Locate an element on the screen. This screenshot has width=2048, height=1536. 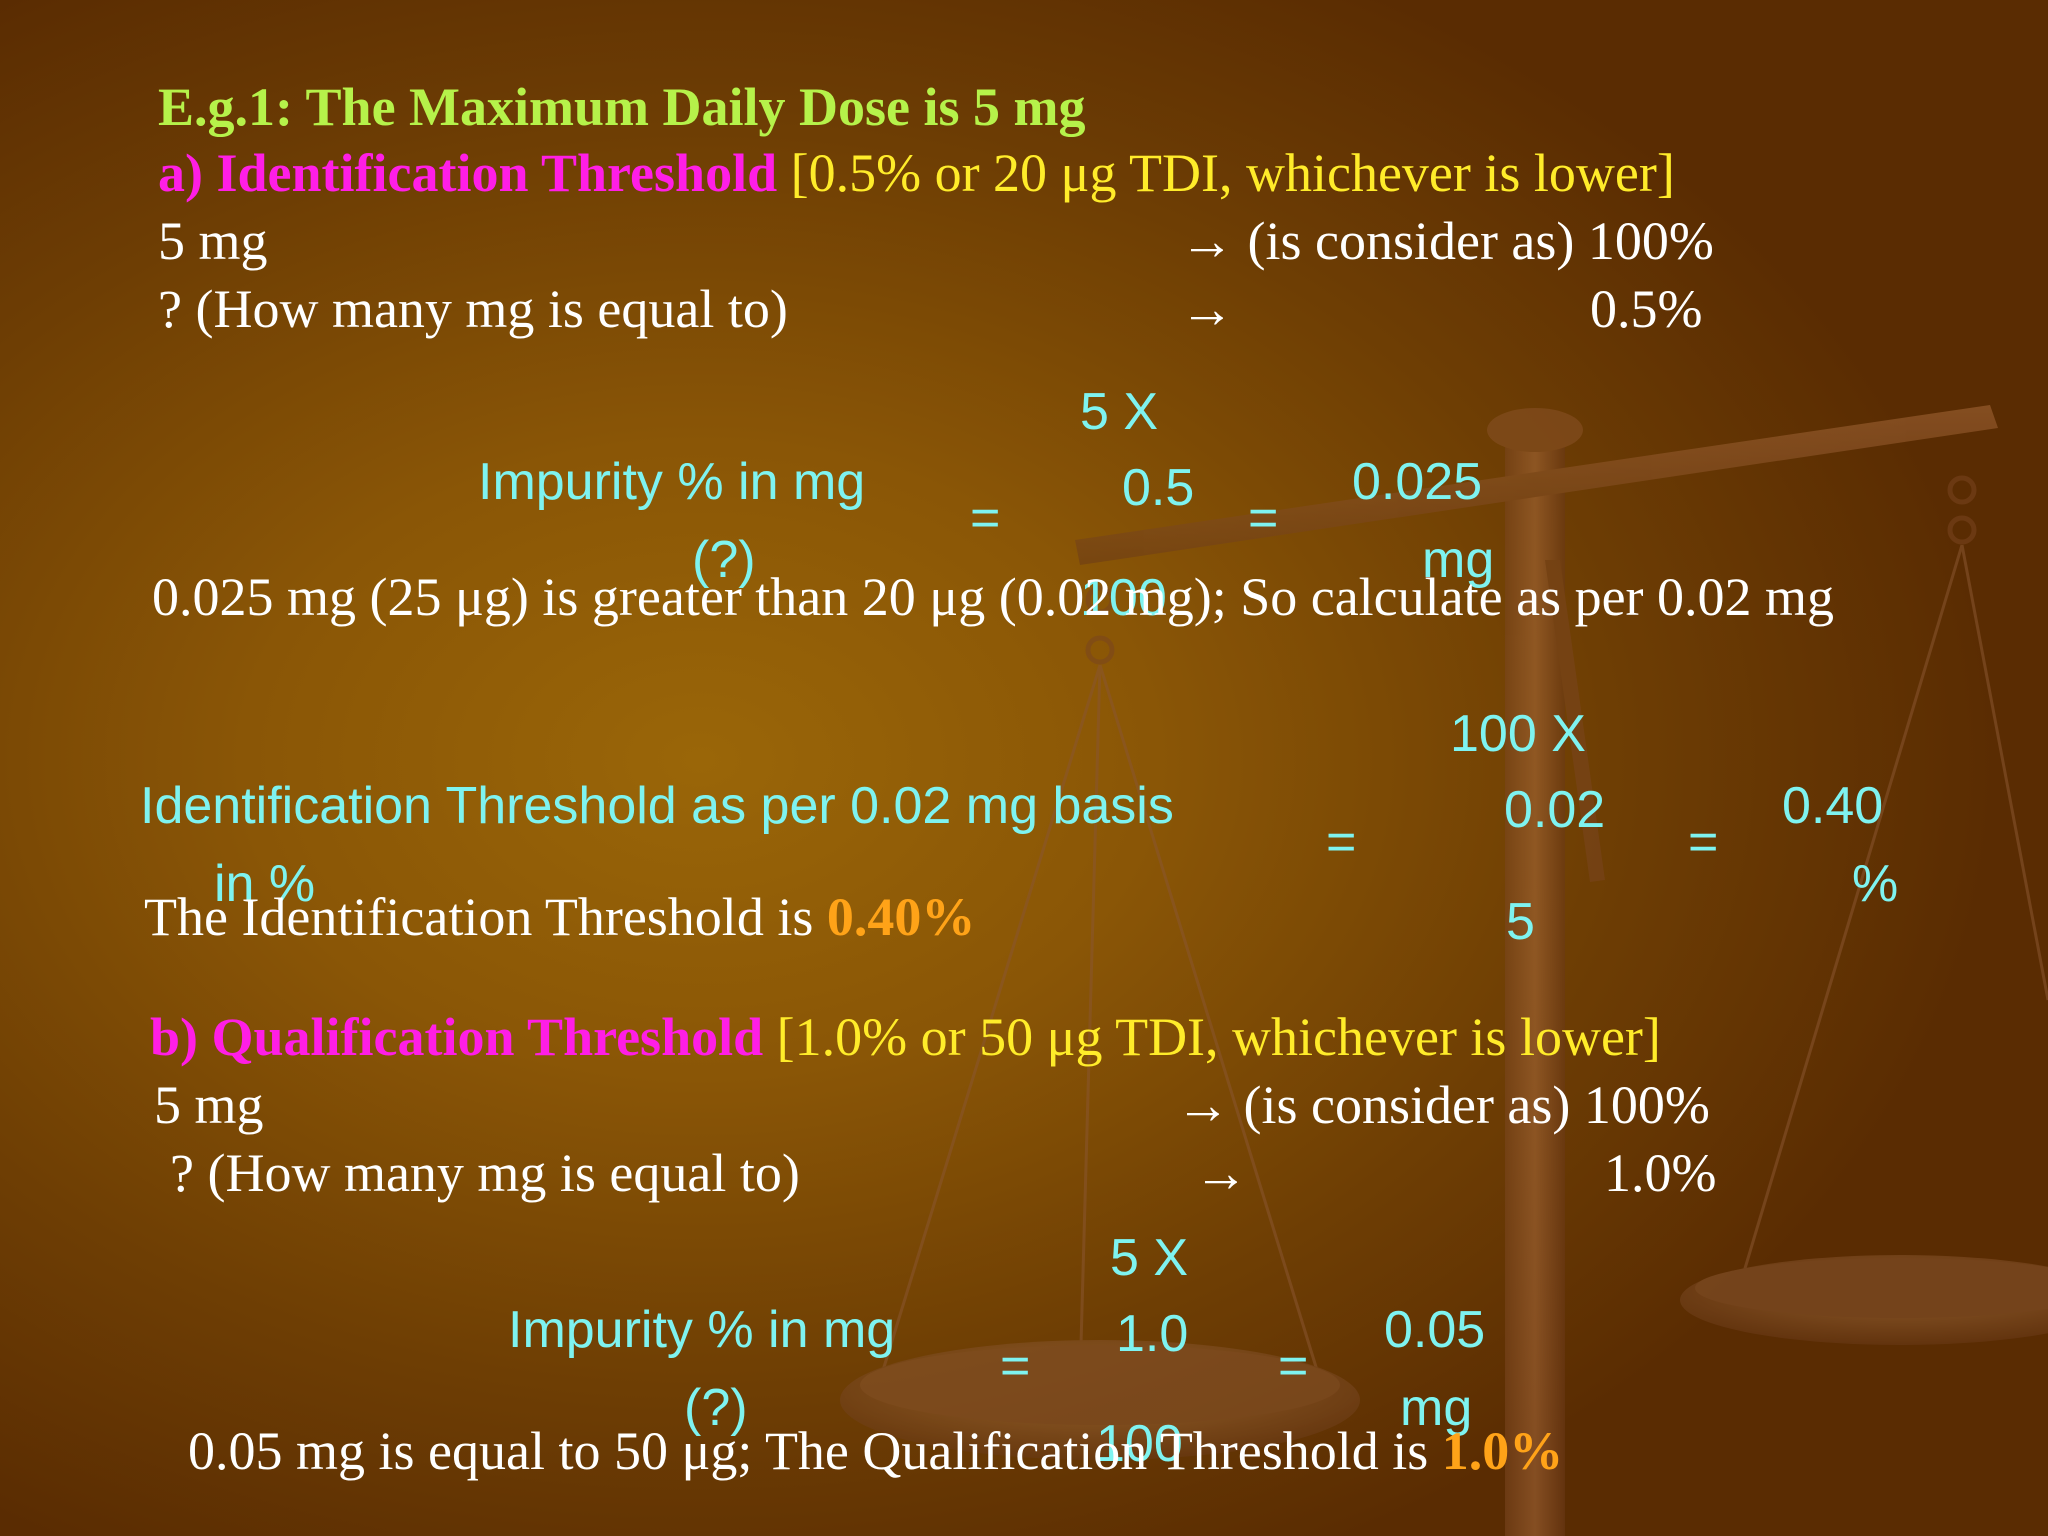
formula-a1-lhs-line1: Impurity % in mg is located at coordinates (672, 482).